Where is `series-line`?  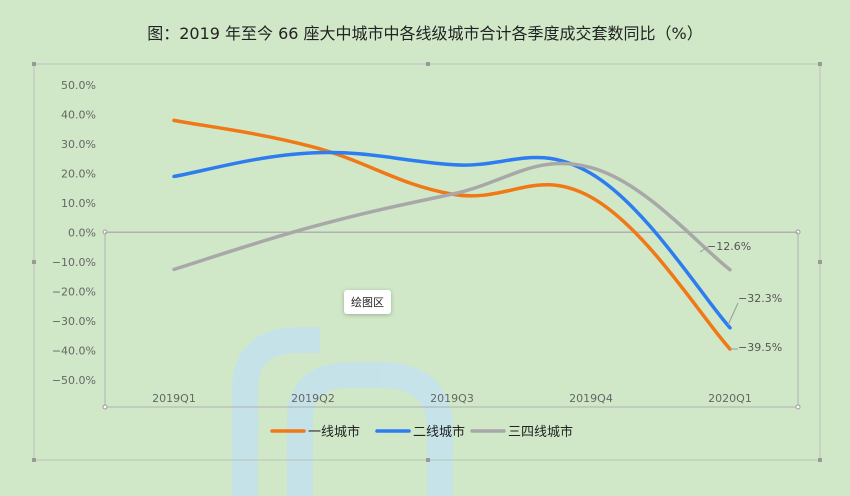 series-line is located at coordinates (452, 216).